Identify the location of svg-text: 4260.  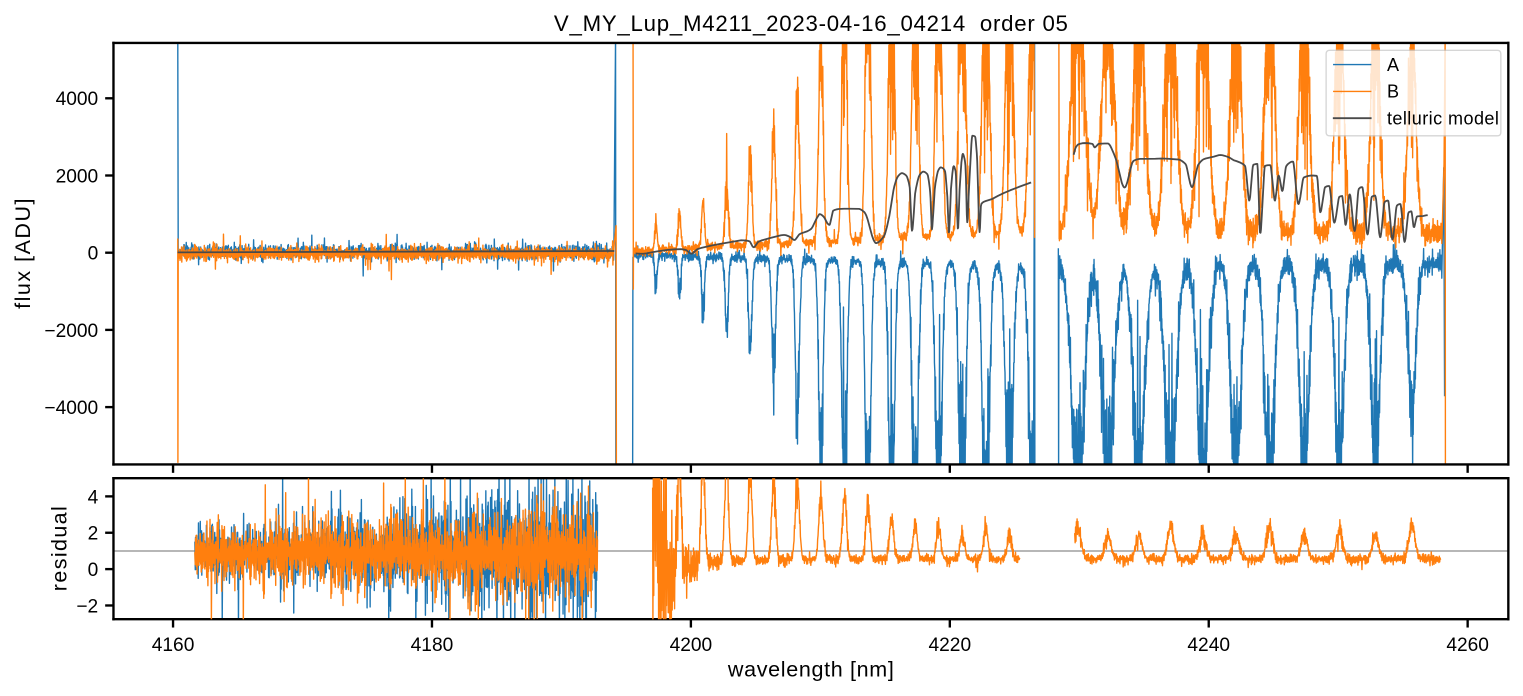
(1467, 645).